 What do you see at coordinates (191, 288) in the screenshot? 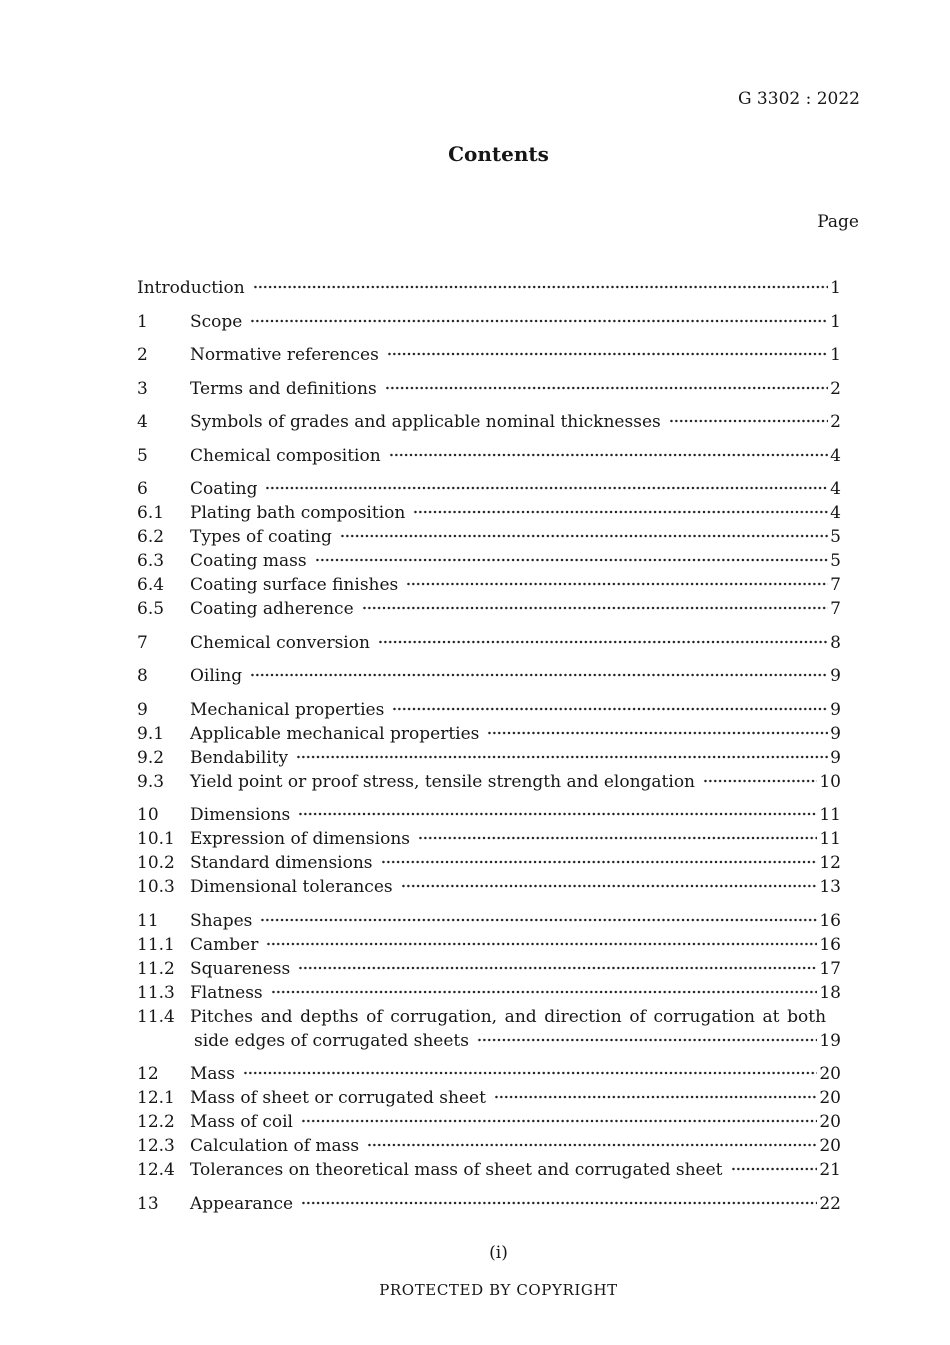
I see `toc-entry-title: Introduction` at bounding box center [191, 288].